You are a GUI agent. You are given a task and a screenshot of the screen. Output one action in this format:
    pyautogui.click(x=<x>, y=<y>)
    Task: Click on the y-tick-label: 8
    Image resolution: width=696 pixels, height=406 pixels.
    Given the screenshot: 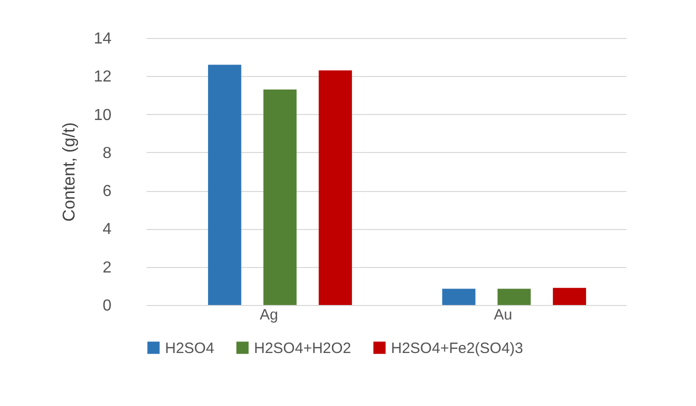 What is the action you would take?
    pyautogui.click(x=107, y=153)
    